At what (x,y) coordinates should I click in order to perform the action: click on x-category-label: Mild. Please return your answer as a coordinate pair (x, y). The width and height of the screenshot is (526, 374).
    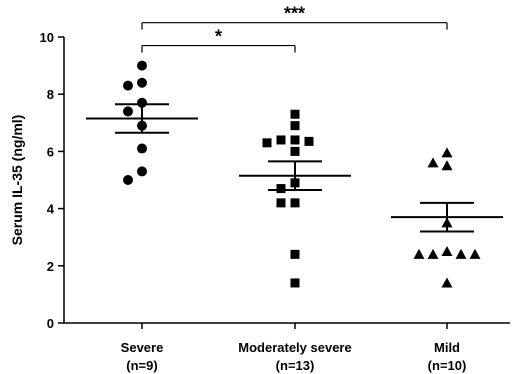
    Looking at the image, I should click on (447, 347).